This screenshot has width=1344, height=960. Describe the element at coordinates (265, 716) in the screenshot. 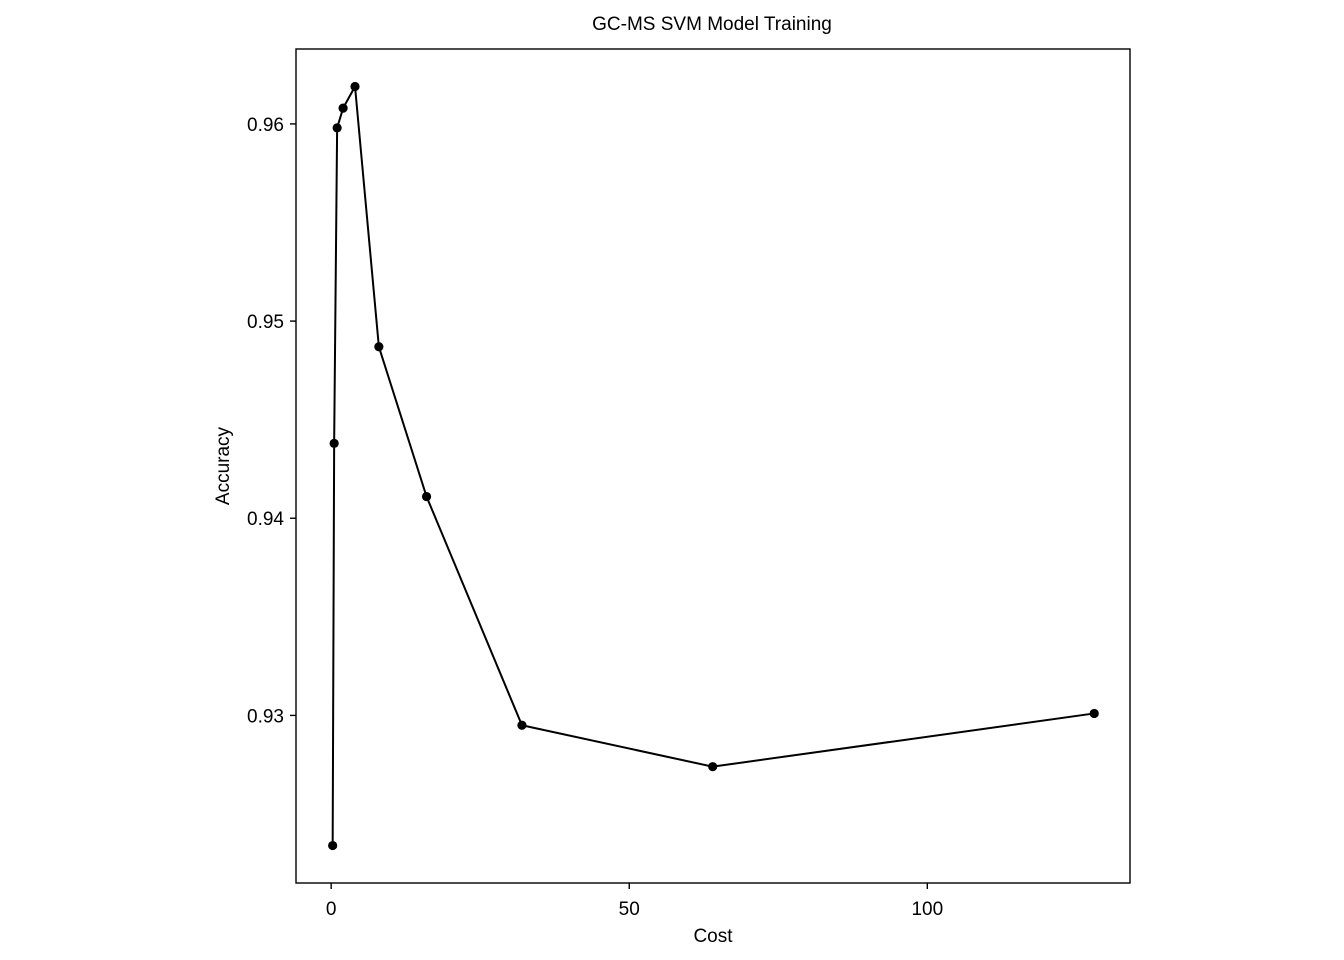

I see `y-tick-label: 0.93` at that location.